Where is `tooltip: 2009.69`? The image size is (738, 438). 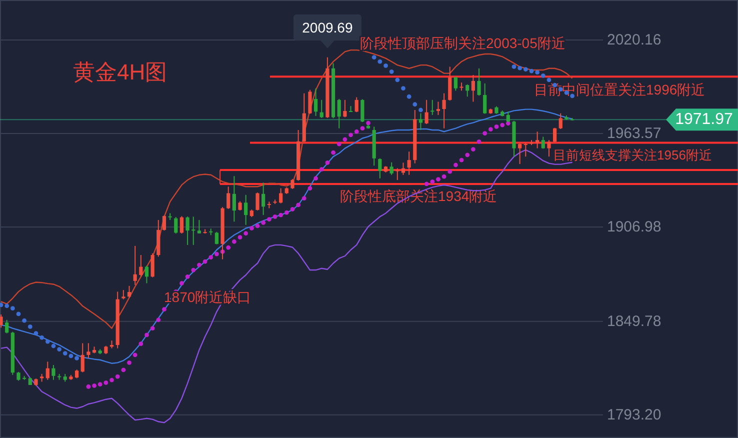 tooltip: 2009.69 is located at coordinates (327, 31).